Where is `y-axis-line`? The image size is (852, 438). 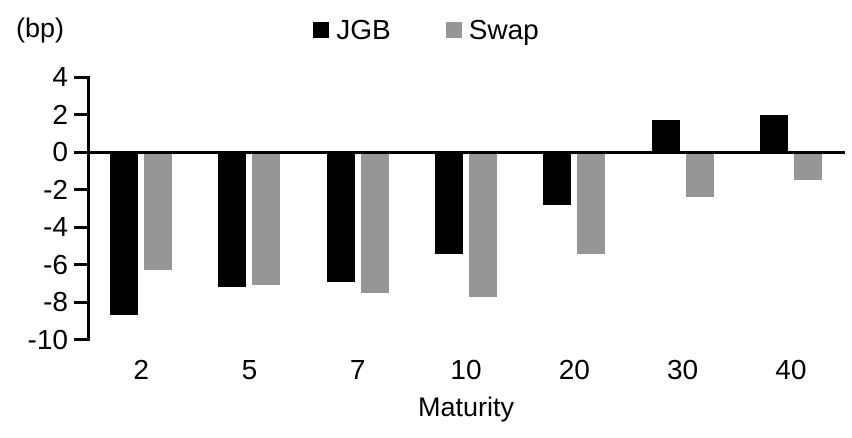
y-axis-line is located at coordinates (88, 208).